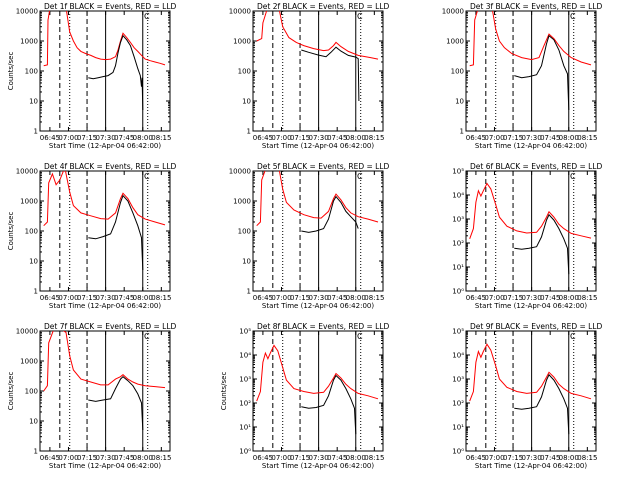  Describe the element at coordinates (110, 6) in the screenshot. I see `panel-title: Det 1f BLACK = Events, RED = LLD` at that location.